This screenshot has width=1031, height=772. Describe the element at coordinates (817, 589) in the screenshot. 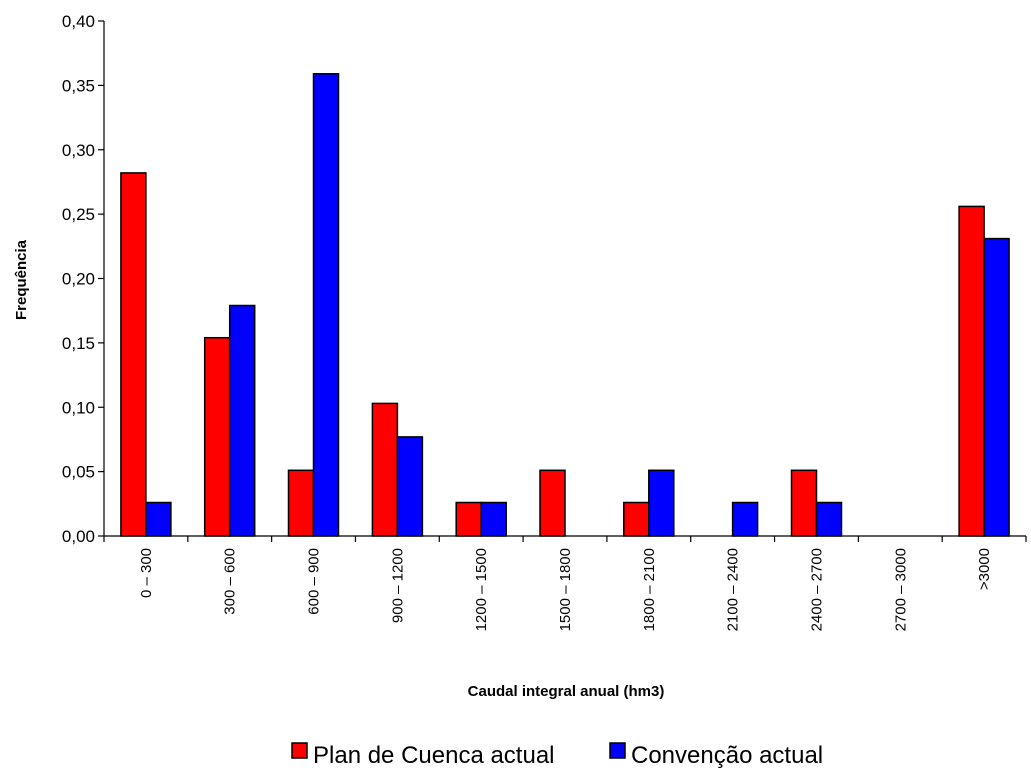

I see `x-category-label: 2400 – 2700` at that location.